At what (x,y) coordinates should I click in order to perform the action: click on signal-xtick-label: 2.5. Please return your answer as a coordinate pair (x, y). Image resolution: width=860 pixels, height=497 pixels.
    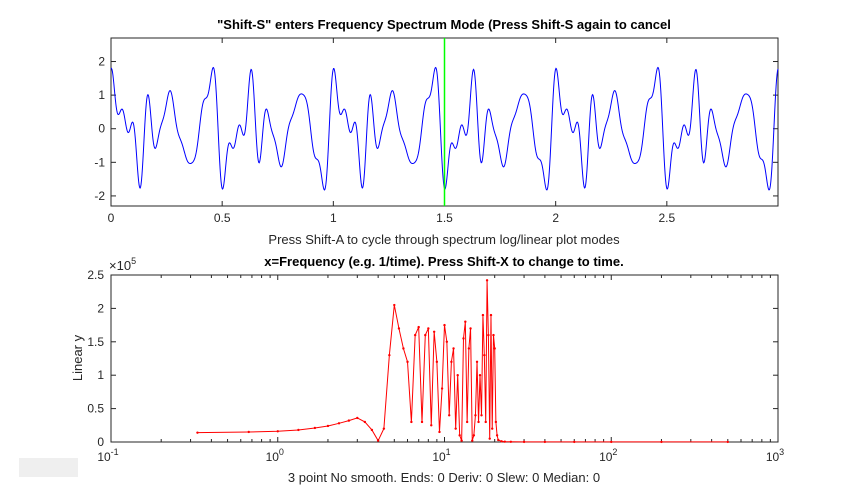
    Looking at the image, I should click on (666, 218).